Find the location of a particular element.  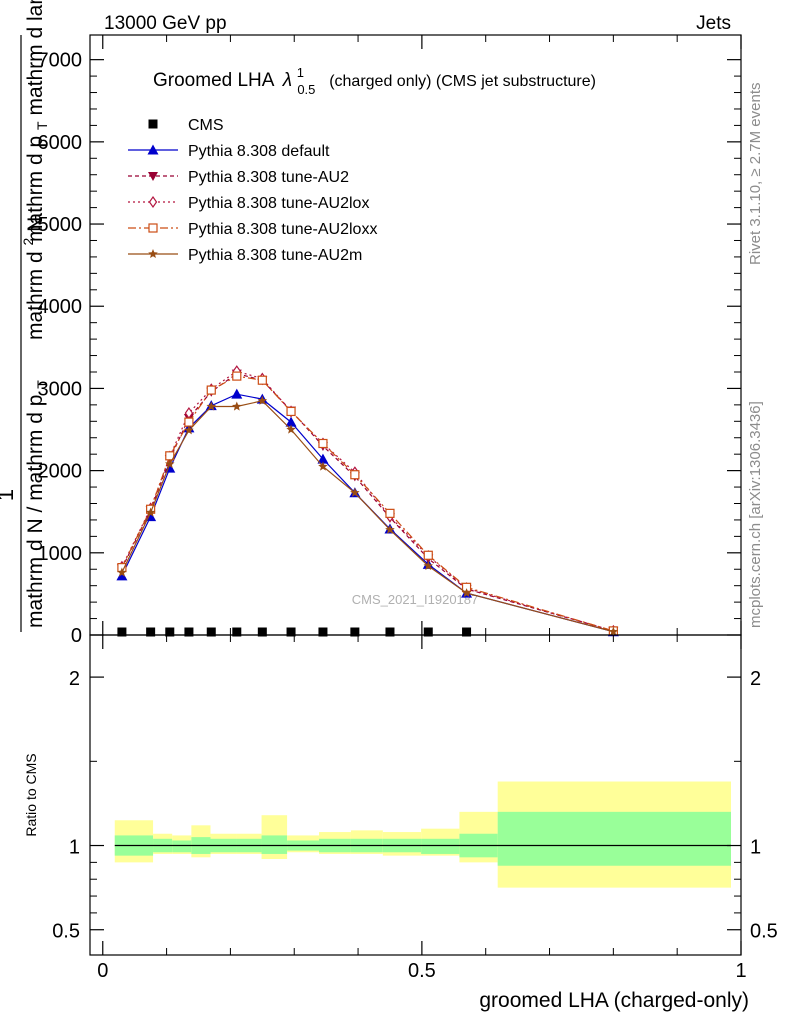

legend-entry: Pythia 8.308 default is located at coordinates (229, 151).